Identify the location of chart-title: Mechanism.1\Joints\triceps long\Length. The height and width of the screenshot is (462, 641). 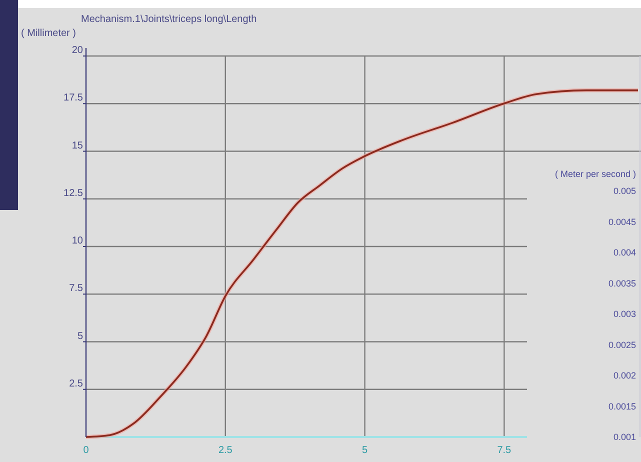
(169, 19).